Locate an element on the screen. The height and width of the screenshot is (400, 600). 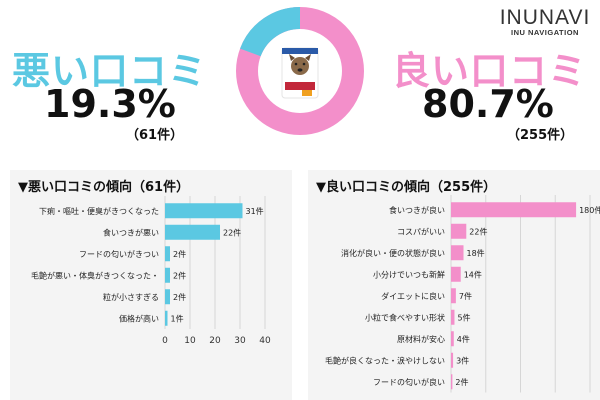
brand-logo: INUNAVI INU NAVIGATION is located at coordinates (545, 21).